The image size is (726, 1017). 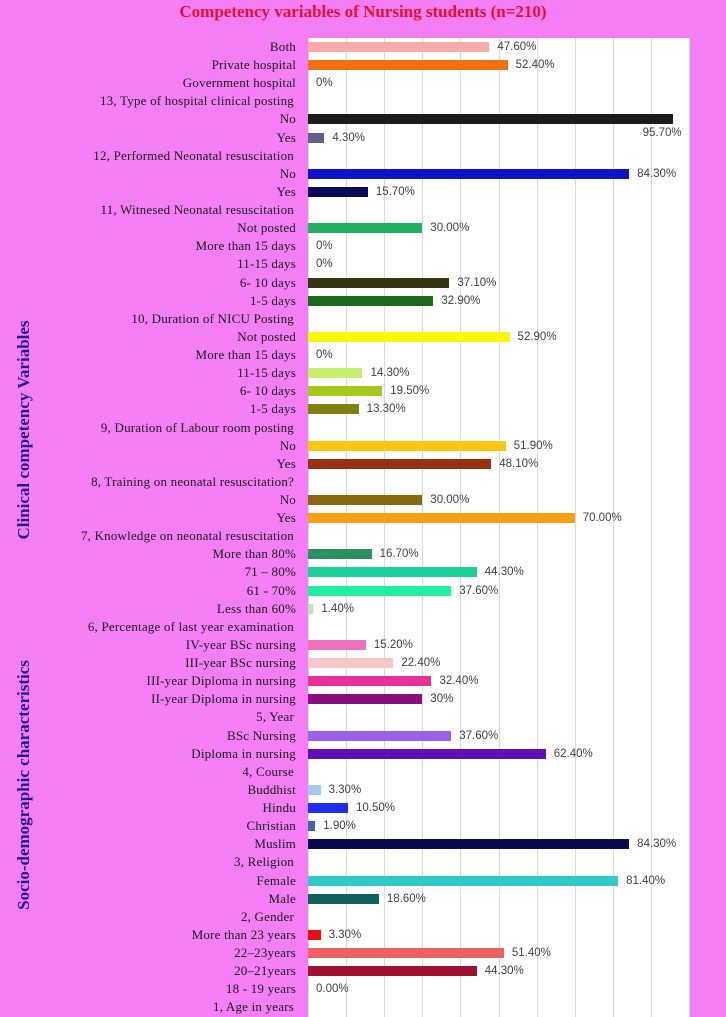 I want to click on data-label: 47.60%, so click(x=517, y=47).